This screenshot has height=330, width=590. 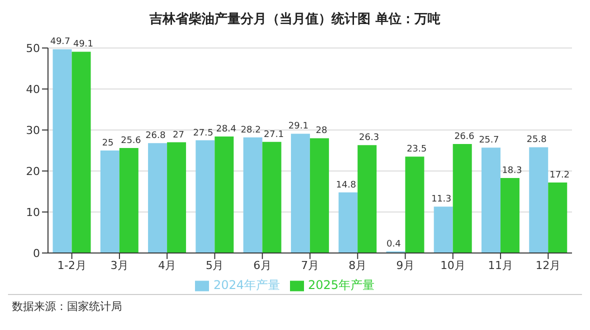 What do you see at coordinates (203, 133) in the screenshot?
I see `data-label: 27.5` at bounding box center [203, 133].